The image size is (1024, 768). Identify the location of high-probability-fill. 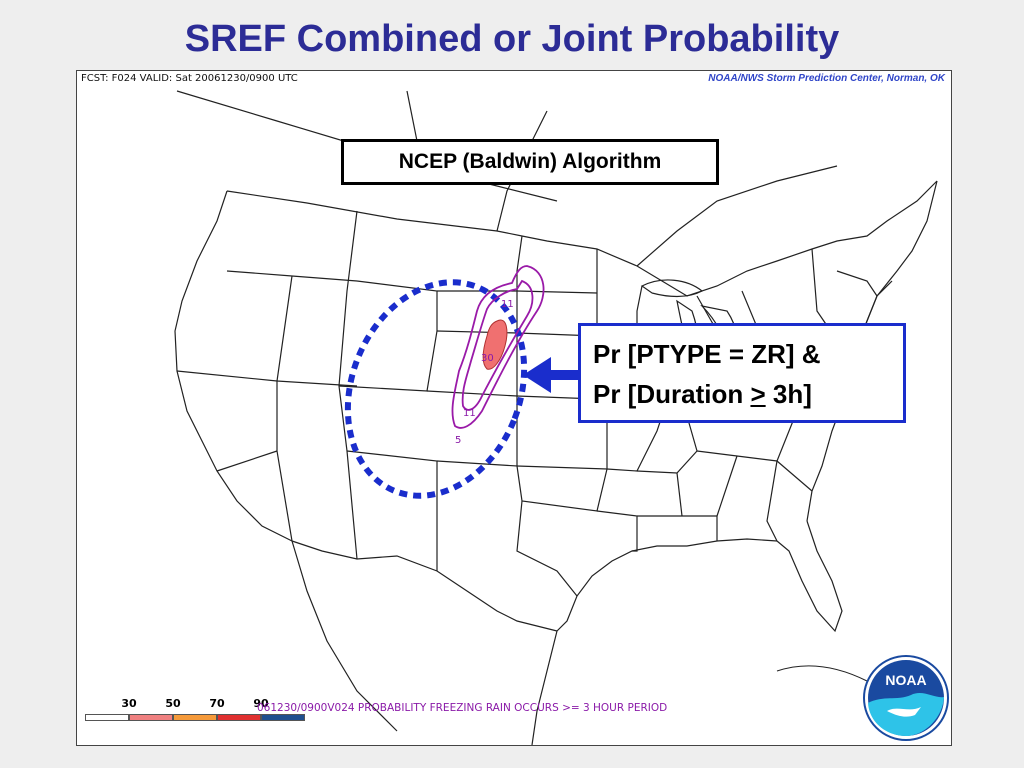
(495, 344).